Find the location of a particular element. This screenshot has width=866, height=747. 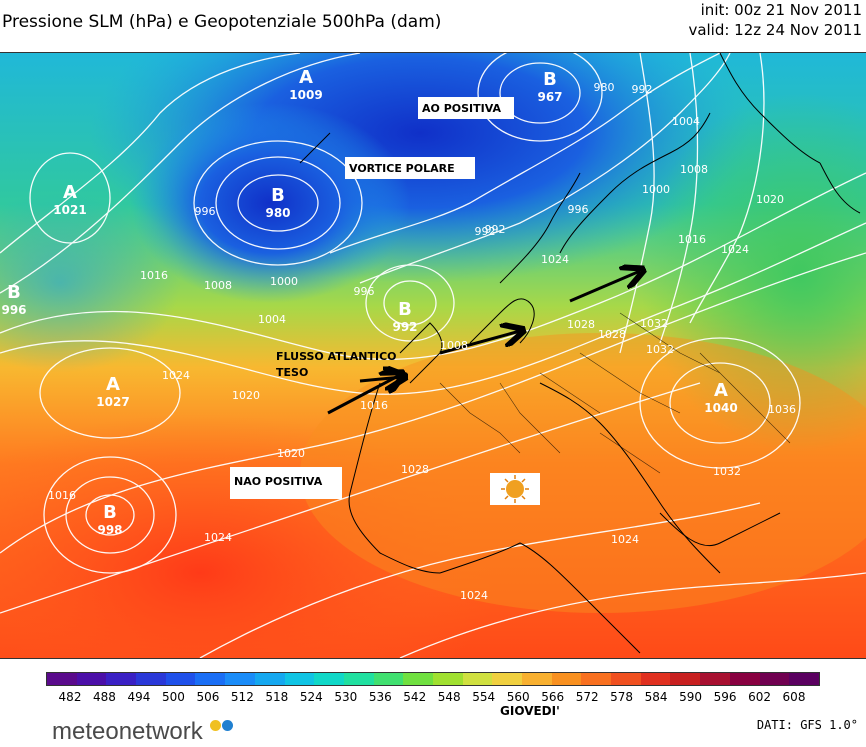

colorbar-tick: 602 is located at coordinates (759, 697).